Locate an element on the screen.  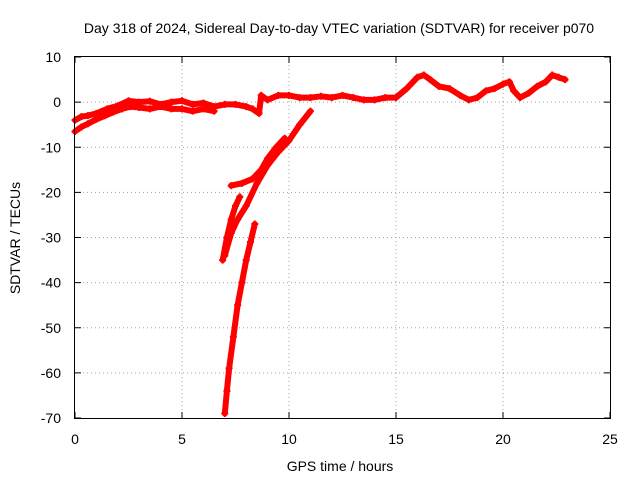
y-tick-label: -50 is located at coordinates (51, 328).